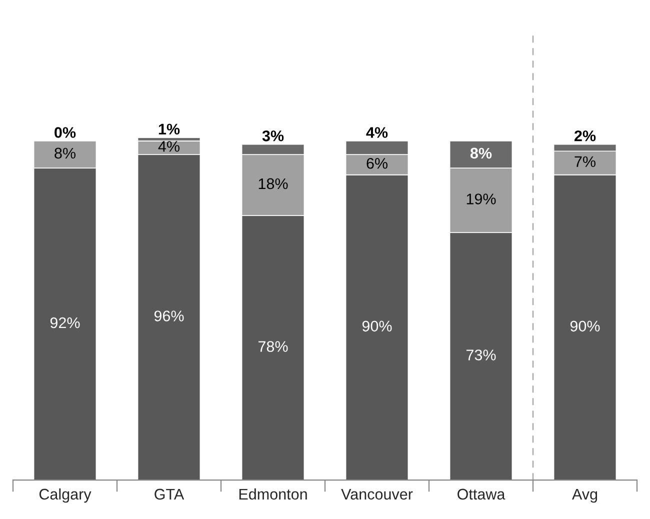 This screenshot has height=519, width=650. What do you see at coordinates (377, 163) in the screenshot?
I see `data-label: 6%` at bounding box center [377, 163].